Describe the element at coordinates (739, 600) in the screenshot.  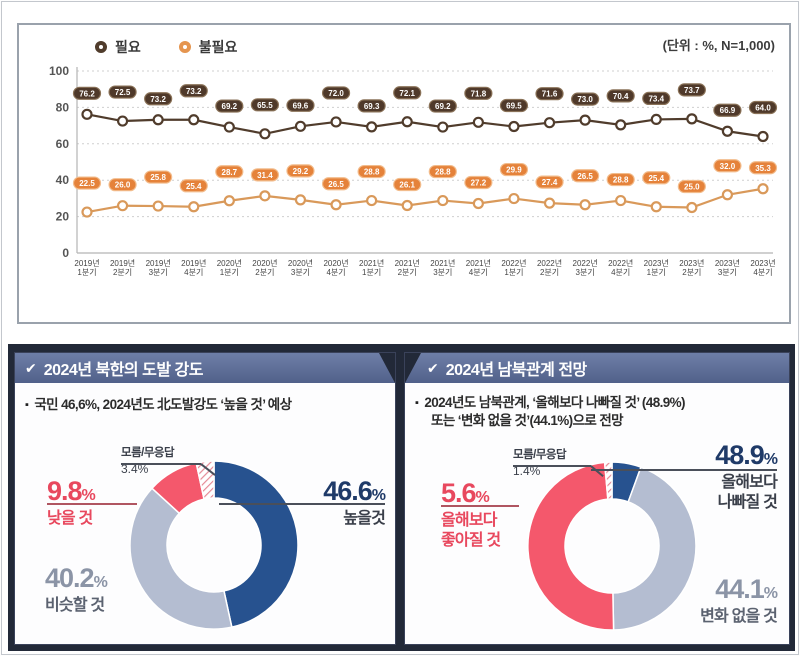
I see `callout-nochange: 44.1% 변화 없을 것` at that location.